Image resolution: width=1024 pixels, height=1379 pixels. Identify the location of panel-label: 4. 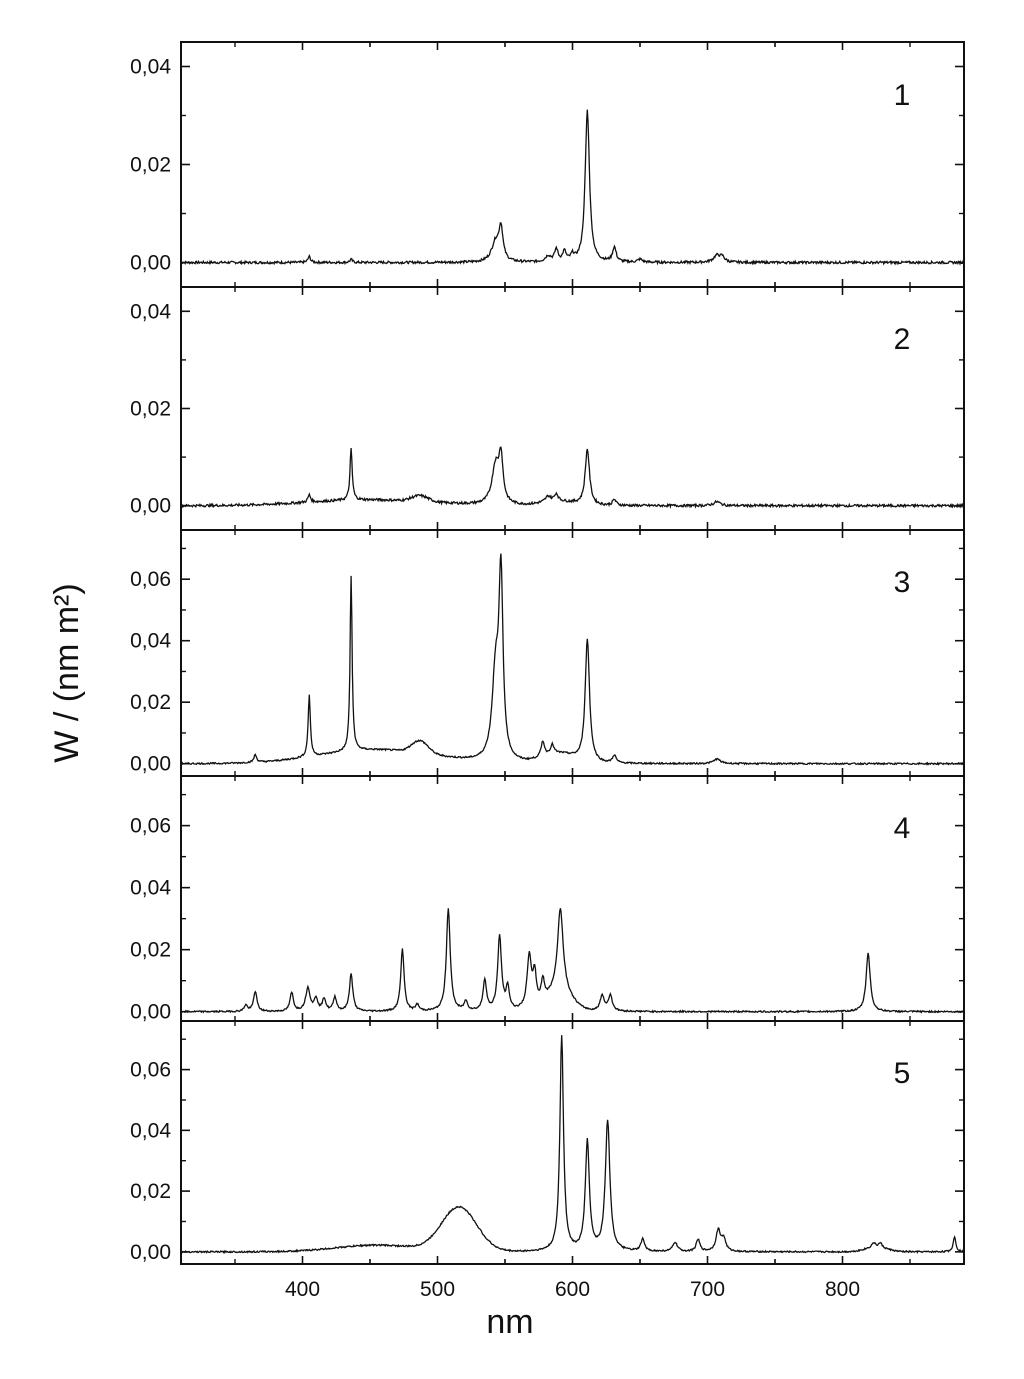
(902, 828).